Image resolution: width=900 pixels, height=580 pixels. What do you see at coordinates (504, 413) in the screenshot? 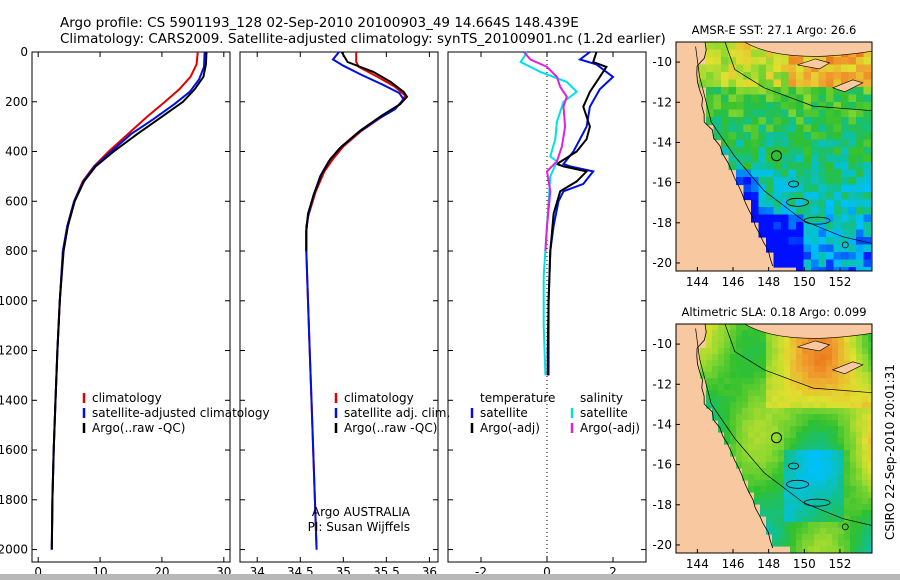
I see `difference-legend-entry: satellite` at bounding box center [504, 413].